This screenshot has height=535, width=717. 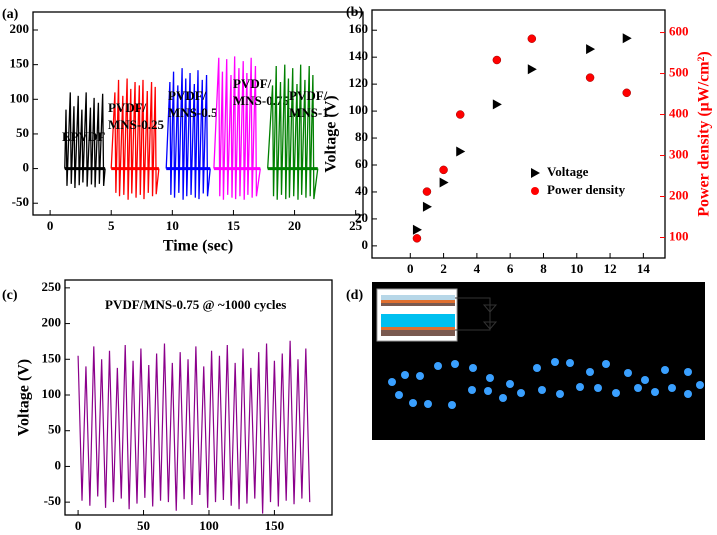 What do you see at coordinates (644, 268) in the screenshot?
I see `x-tick-label: 14` at bounding box center [644, 268].